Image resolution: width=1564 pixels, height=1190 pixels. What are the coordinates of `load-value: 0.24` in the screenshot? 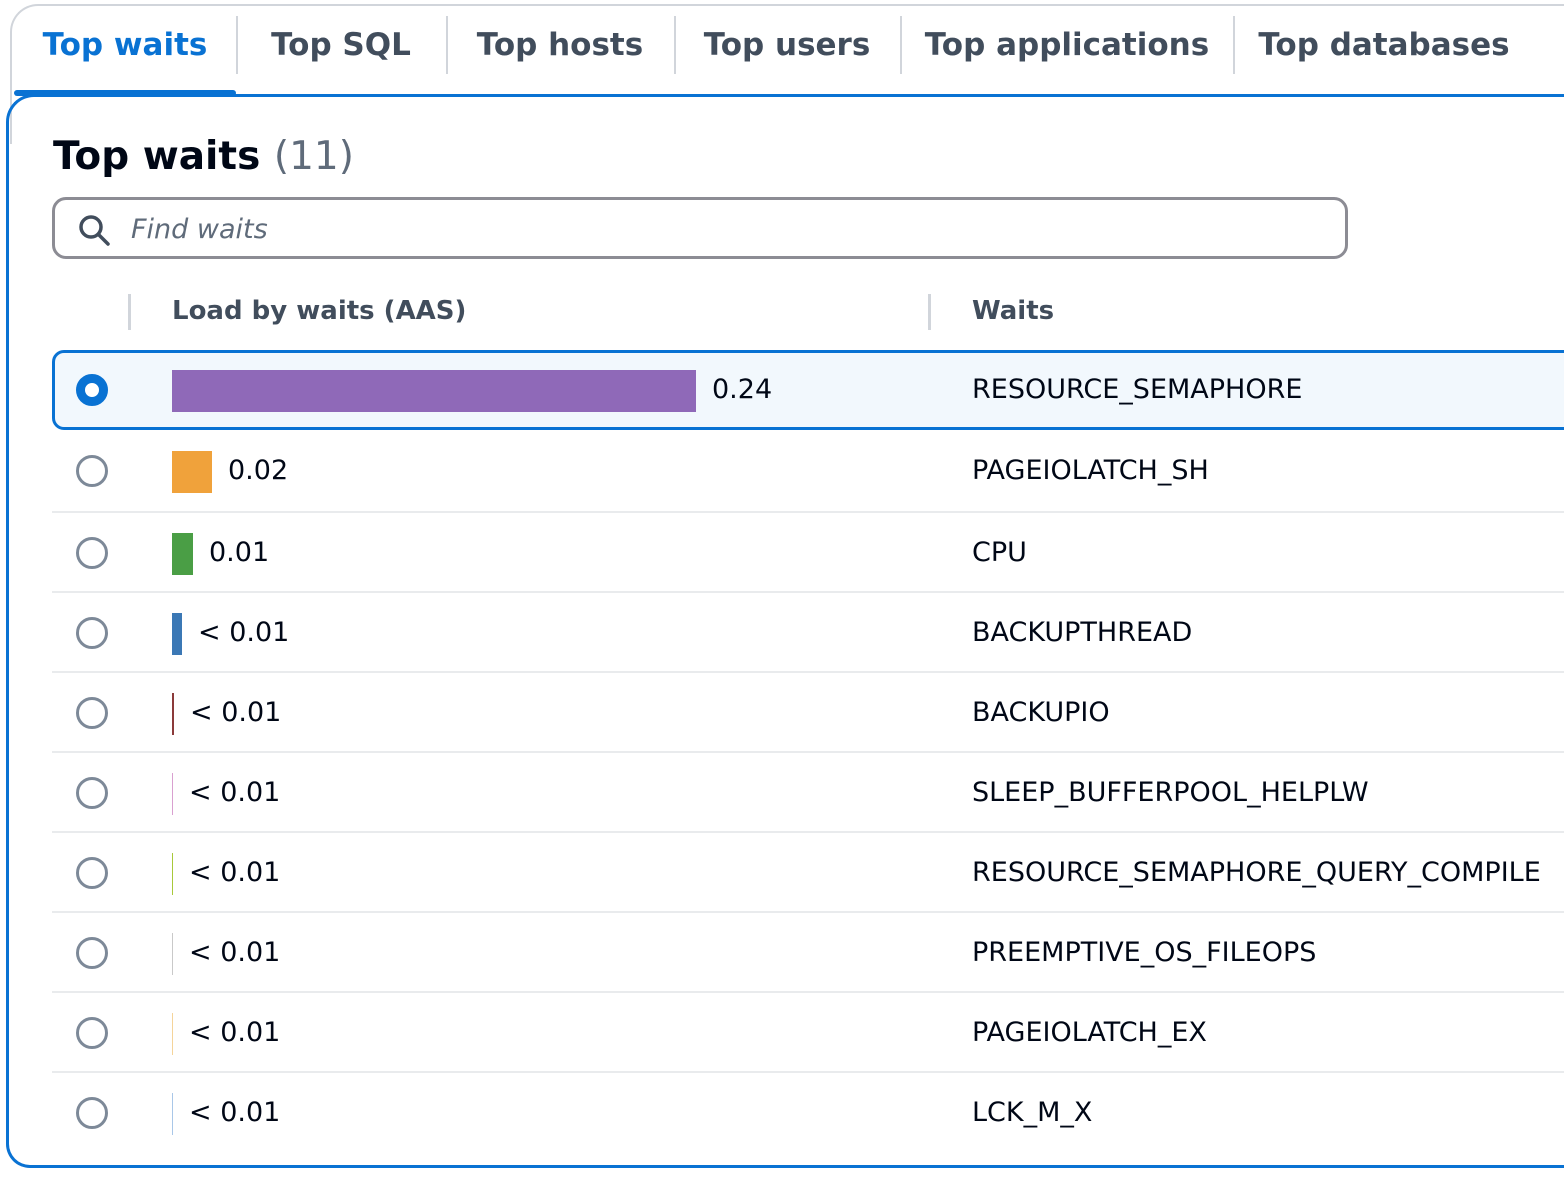 It's located at (742, 389).